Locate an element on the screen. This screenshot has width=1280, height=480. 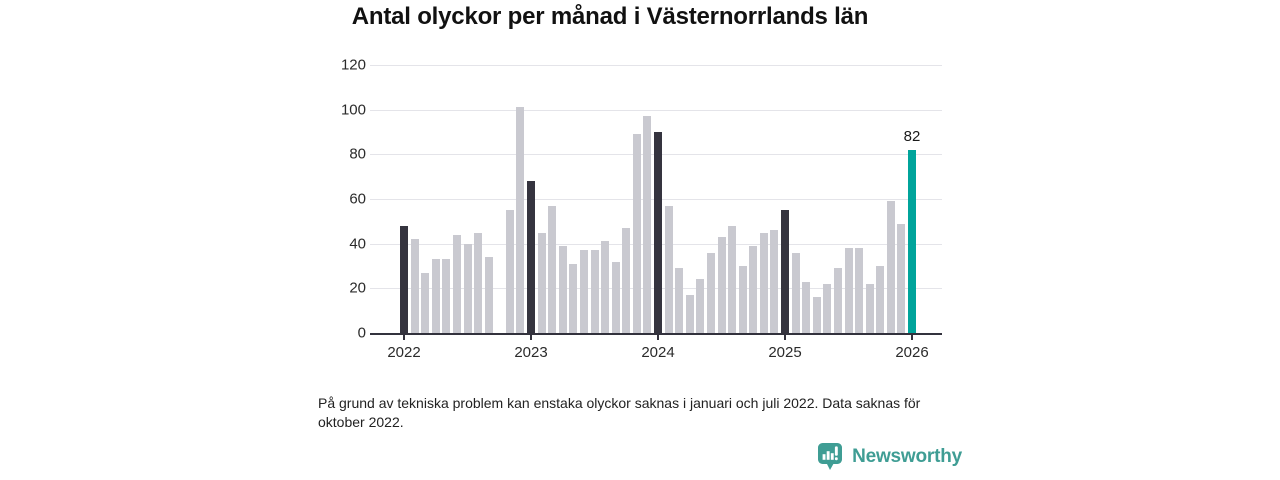
x-axis-label: 2023 is located at coordinates (531, 352).